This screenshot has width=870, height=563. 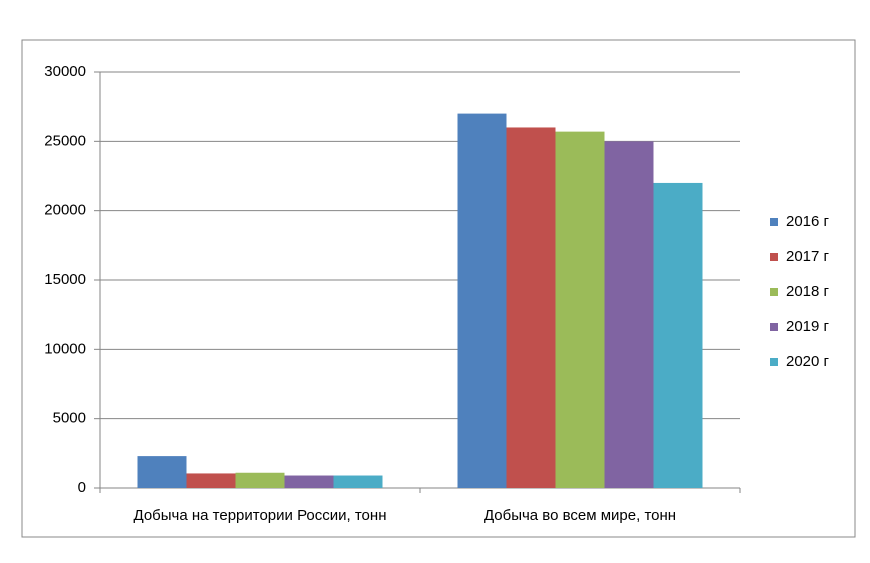 What do you see at coordinates (260, 515) in the screenshot?
I see `x-tick-label: Добыча на территории России, тонн` at bounding box center [260, 515].